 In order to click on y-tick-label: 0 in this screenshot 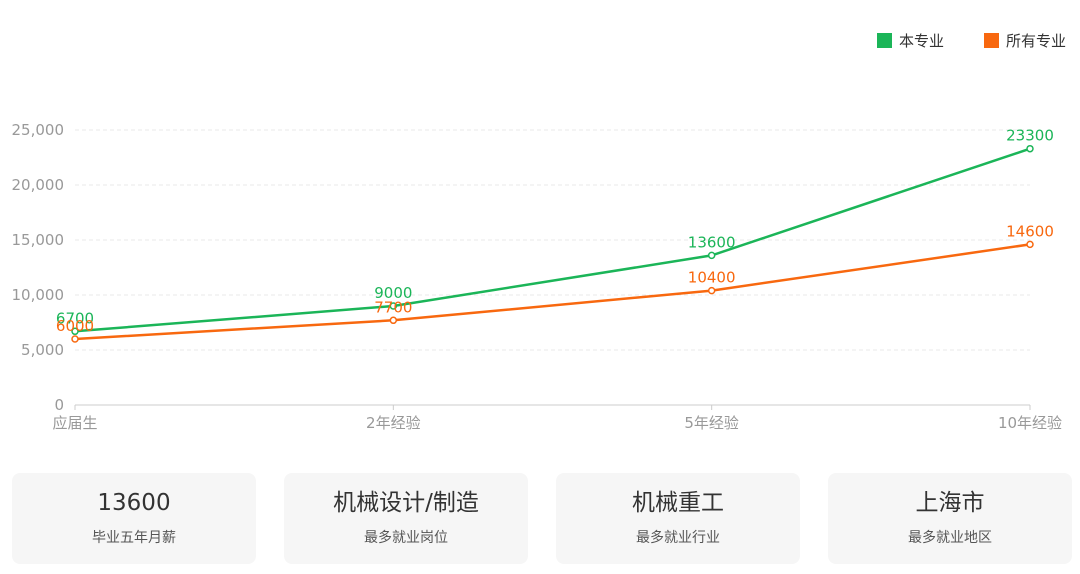, I will do `click(59, 405)`.